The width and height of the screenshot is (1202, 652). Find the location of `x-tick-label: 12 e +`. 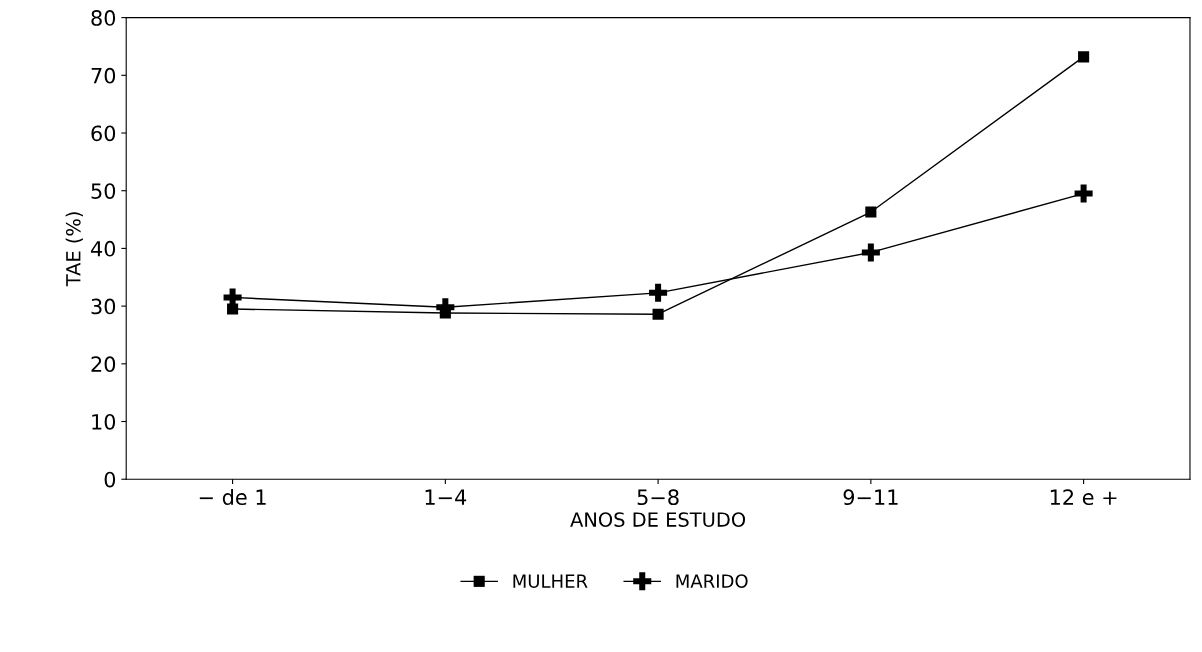

x-tick-label: 12 e + is located at coordinates (1083, 497).